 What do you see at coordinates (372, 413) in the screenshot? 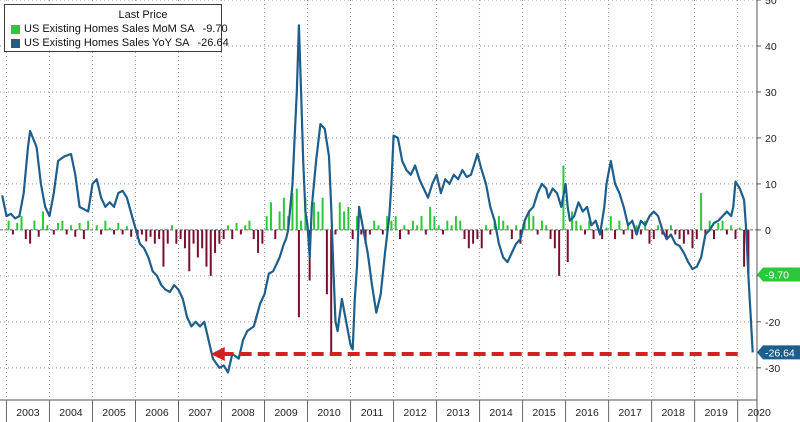
I see `x-tick-label: 2011` at bounding box center [372, 413].